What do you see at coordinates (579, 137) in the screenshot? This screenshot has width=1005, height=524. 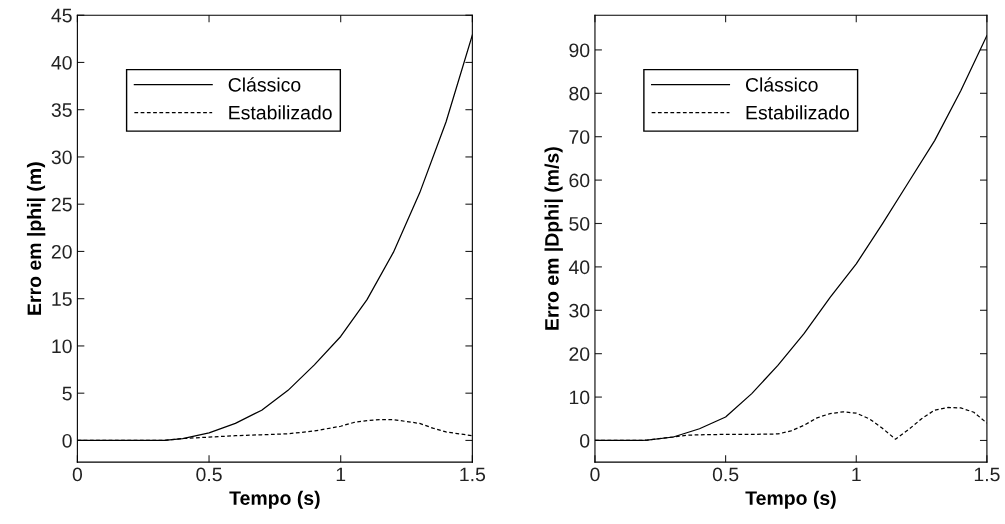 I see `y-tick-label: 70` at bounding box center [579, 137].